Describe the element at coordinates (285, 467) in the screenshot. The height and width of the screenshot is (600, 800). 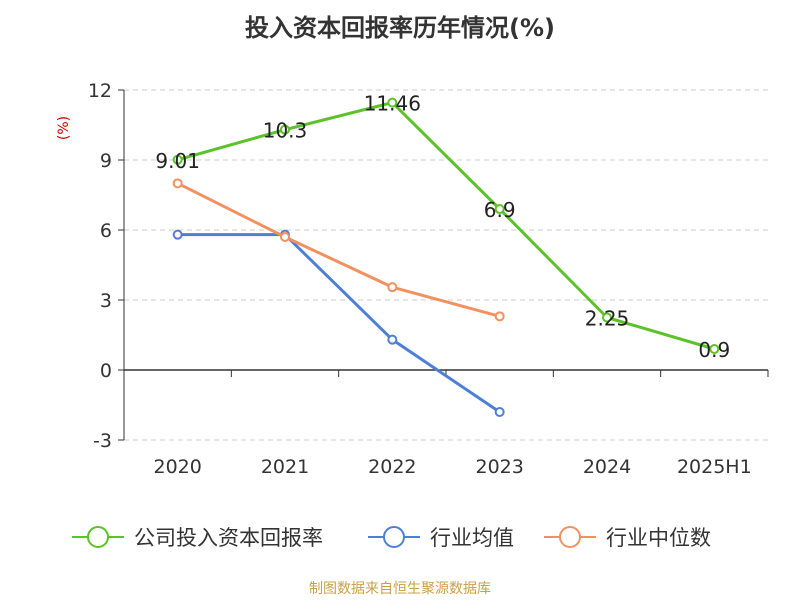
I see `x-tick-label: 2021` at that location.